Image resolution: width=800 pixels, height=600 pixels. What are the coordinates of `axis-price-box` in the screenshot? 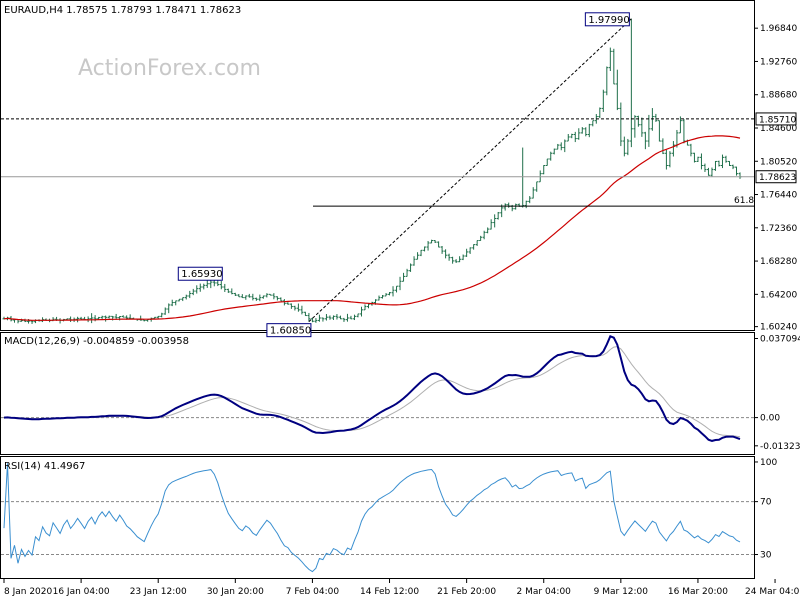 It's located at (776, 119).